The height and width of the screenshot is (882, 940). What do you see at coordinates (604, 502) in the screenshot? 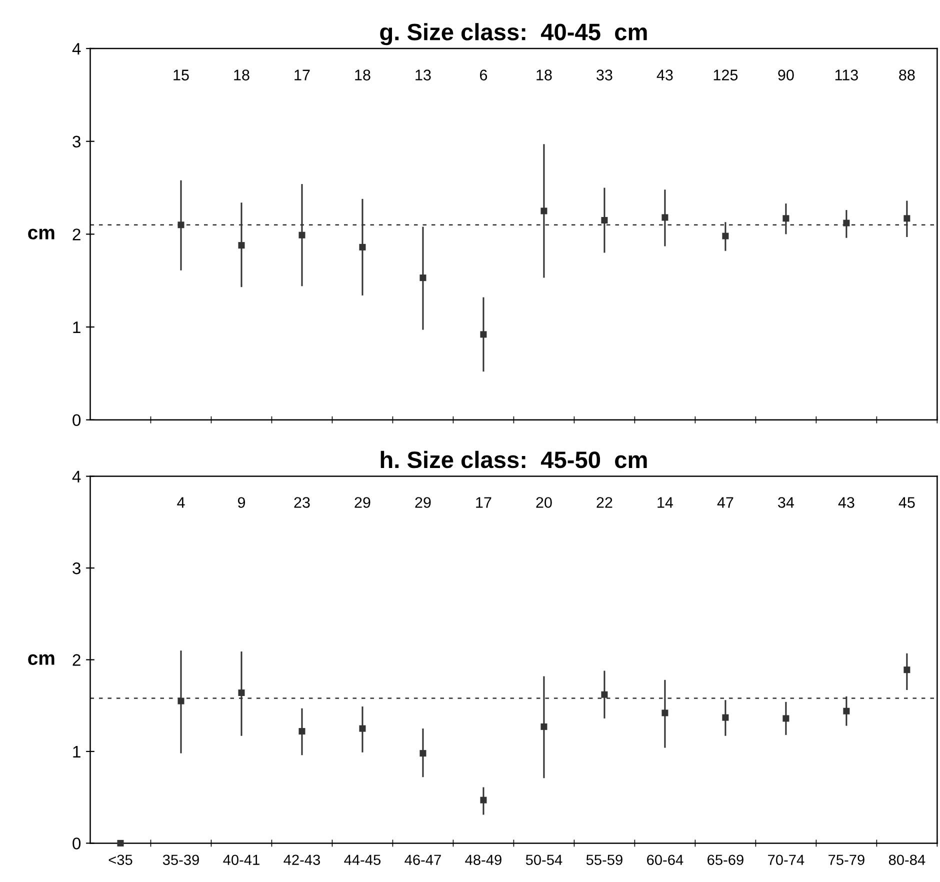
I see `annotation: 22` at bounding box center [604, 502].